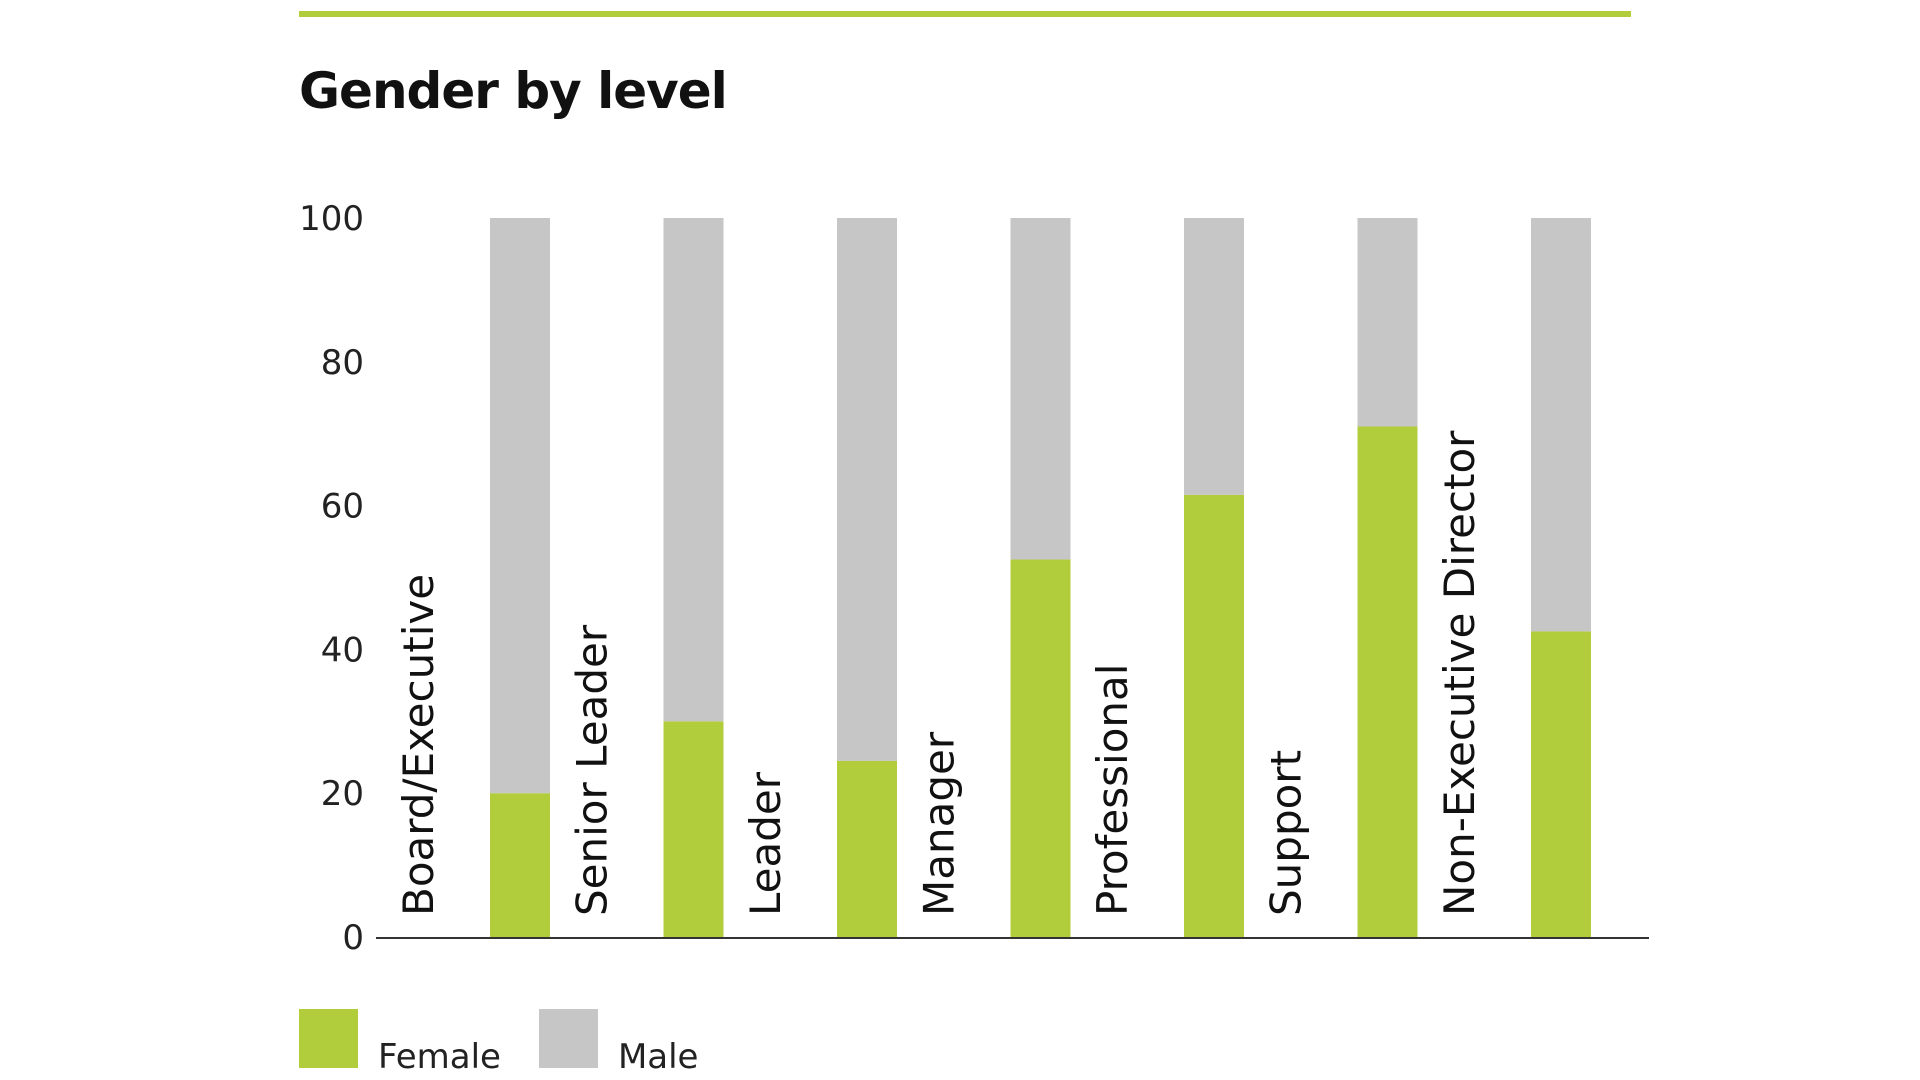 This screenshot has height=1080, width=1920. I want to click on legend-label-female: Female, so click(439, 1057).